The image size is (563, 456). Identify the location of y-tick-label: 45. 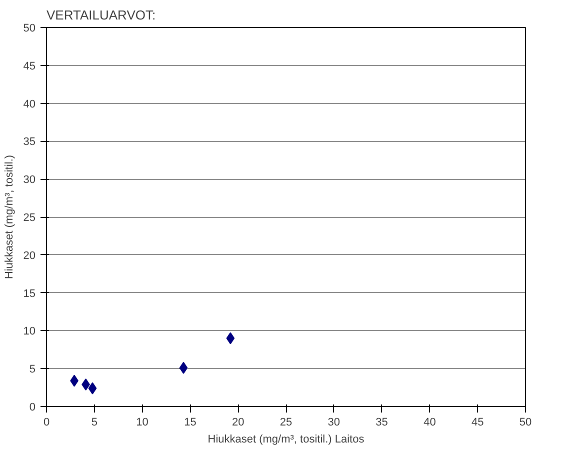
(29, 66).